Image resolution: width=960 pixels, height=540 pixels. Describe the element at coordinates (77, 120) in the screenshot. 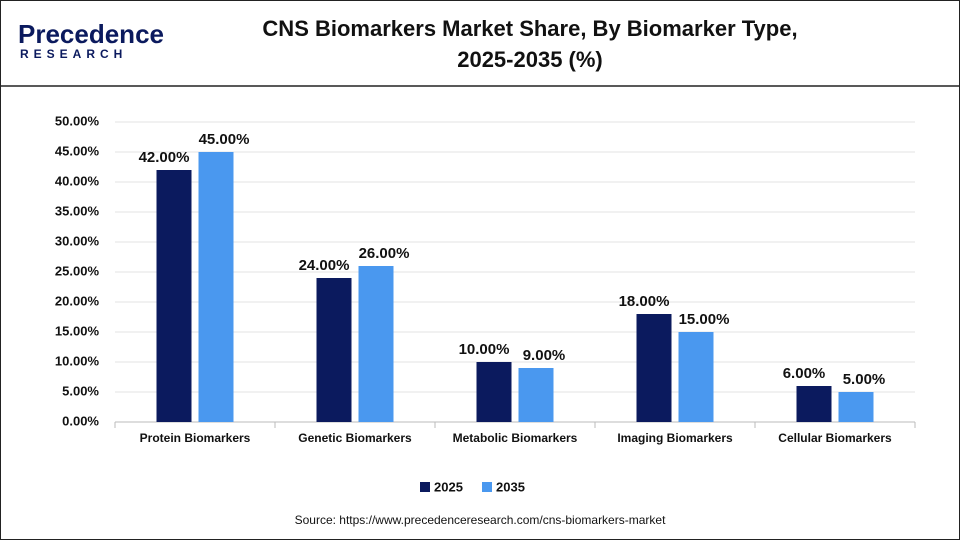

I see `y-tick-label: 50.00%` at that location.